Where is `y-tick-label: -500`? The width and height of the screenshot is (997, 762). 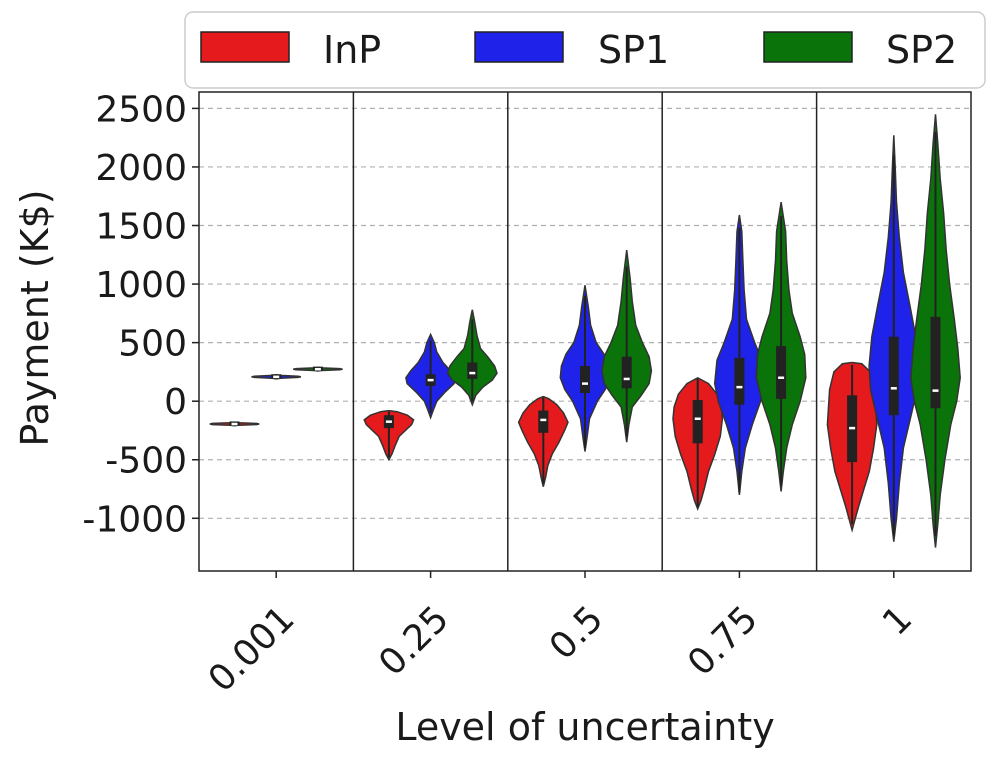 y-tick-label: -500 is located at coordinates (146, 461).